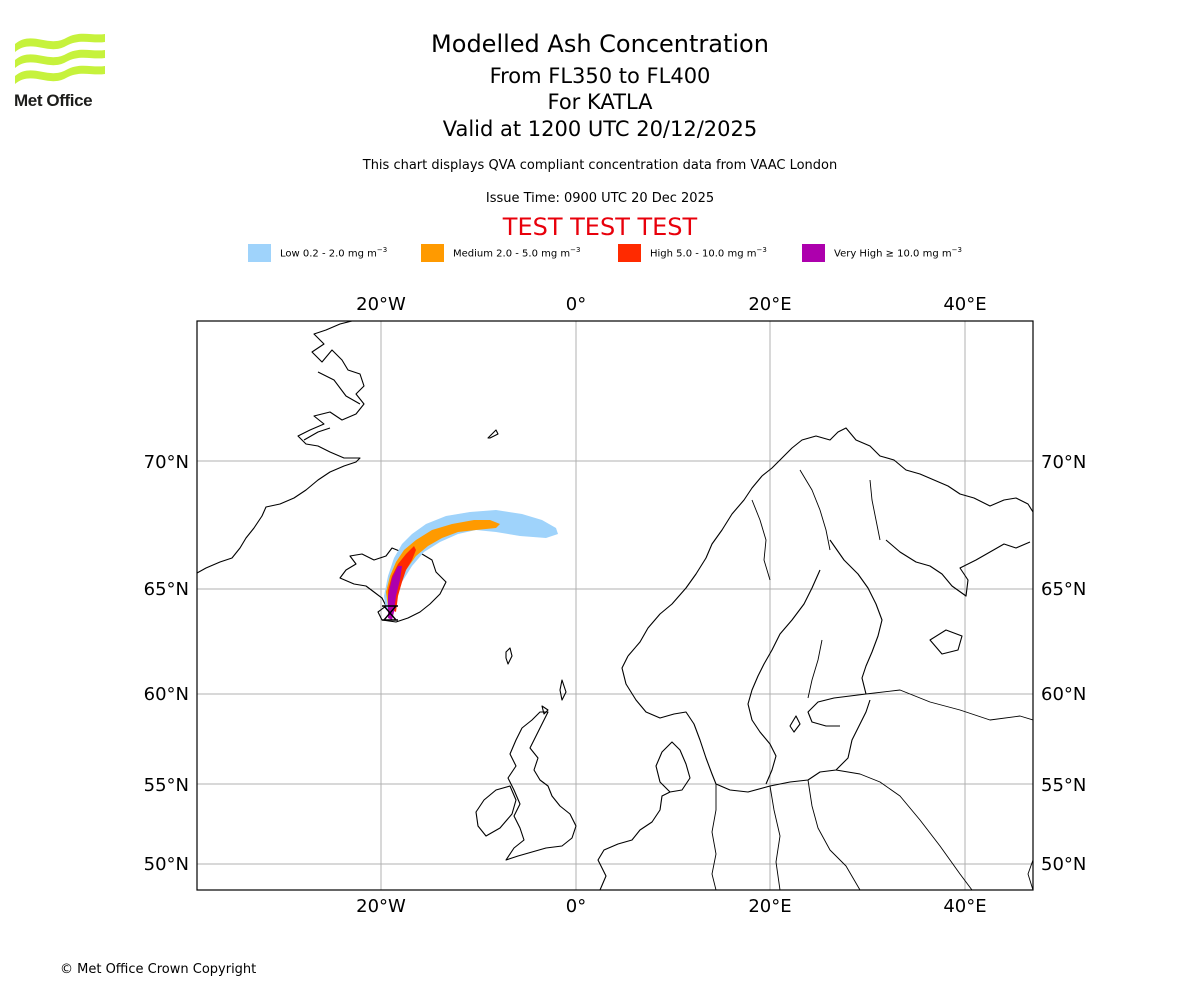 This screenshot has height=1000, width=1200. I want to click on jan-mayen-coast, so click(493, 434).